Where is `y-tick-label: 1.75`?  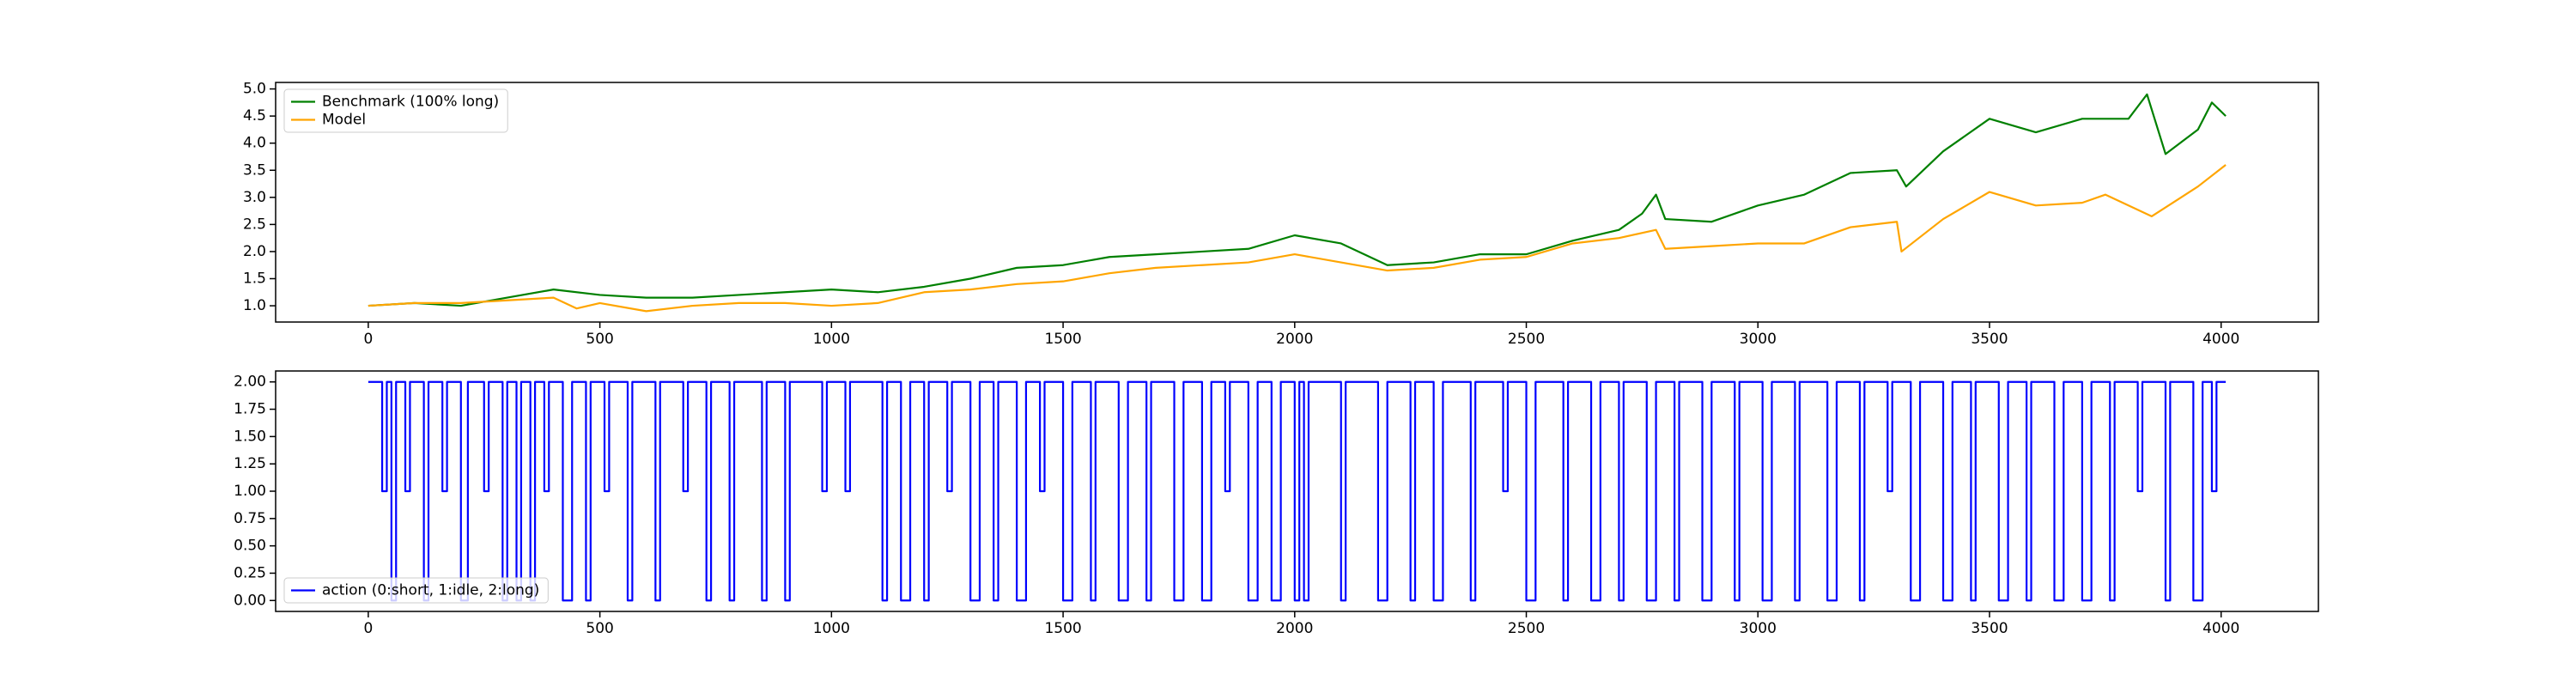
y-tick-label: 1.75 is located at coordinates (250, 409).